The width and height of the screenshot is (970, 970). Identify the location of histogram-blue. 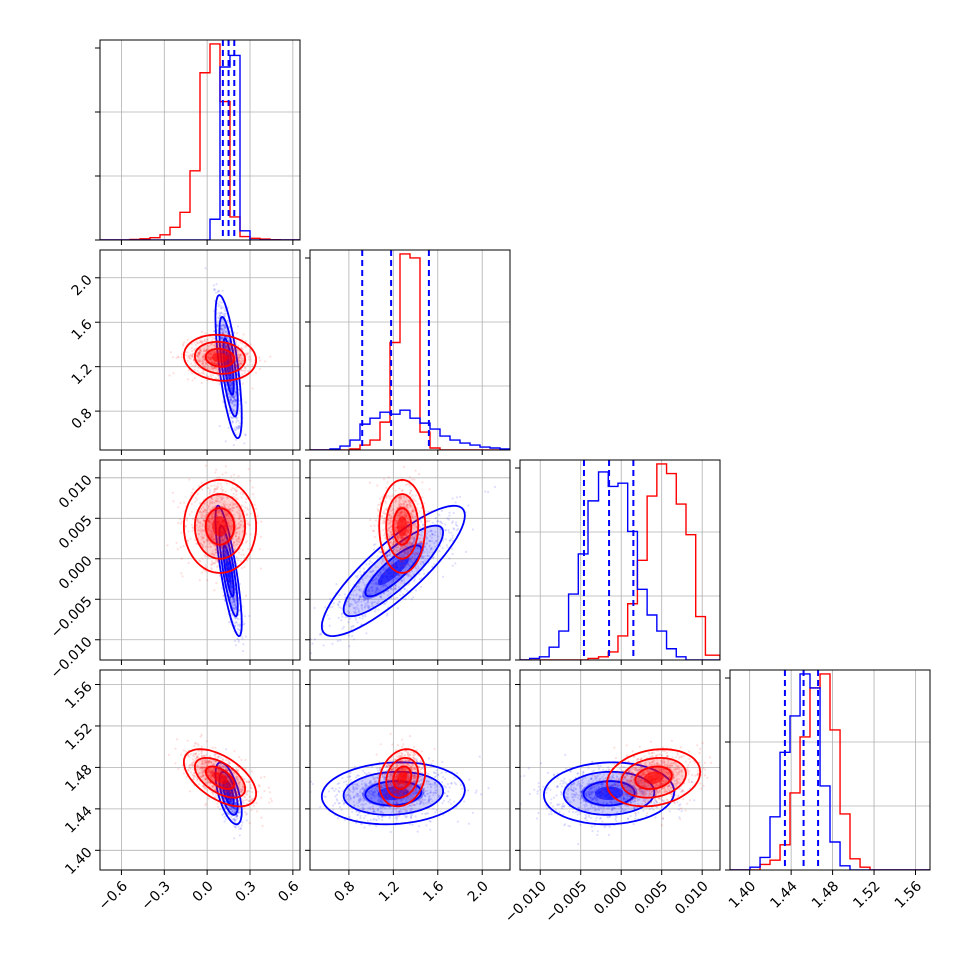
(410, 429).